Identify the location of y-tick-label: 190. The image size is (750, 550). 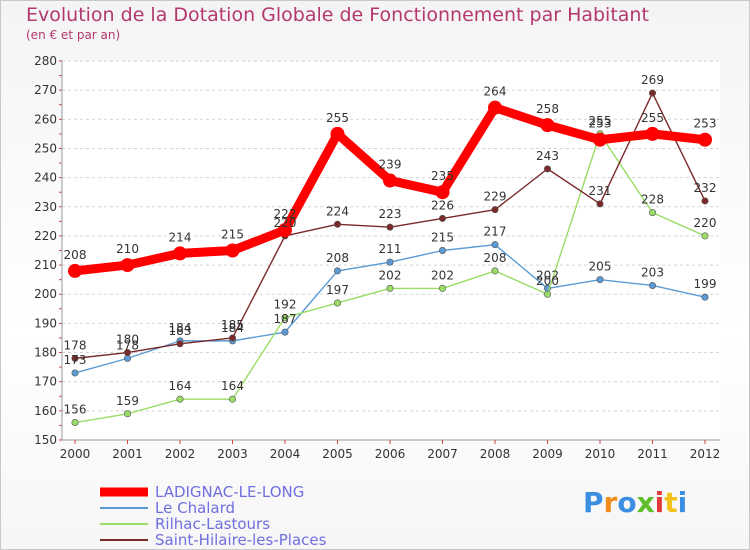
(45, 323).